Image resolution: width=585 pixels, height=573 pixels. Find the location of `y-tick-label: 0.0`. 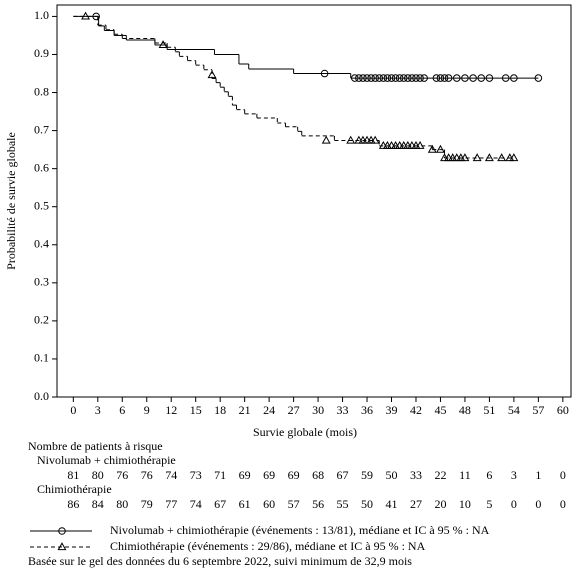

y-tick-label: 0.0 is located at coordinates (41, 396).